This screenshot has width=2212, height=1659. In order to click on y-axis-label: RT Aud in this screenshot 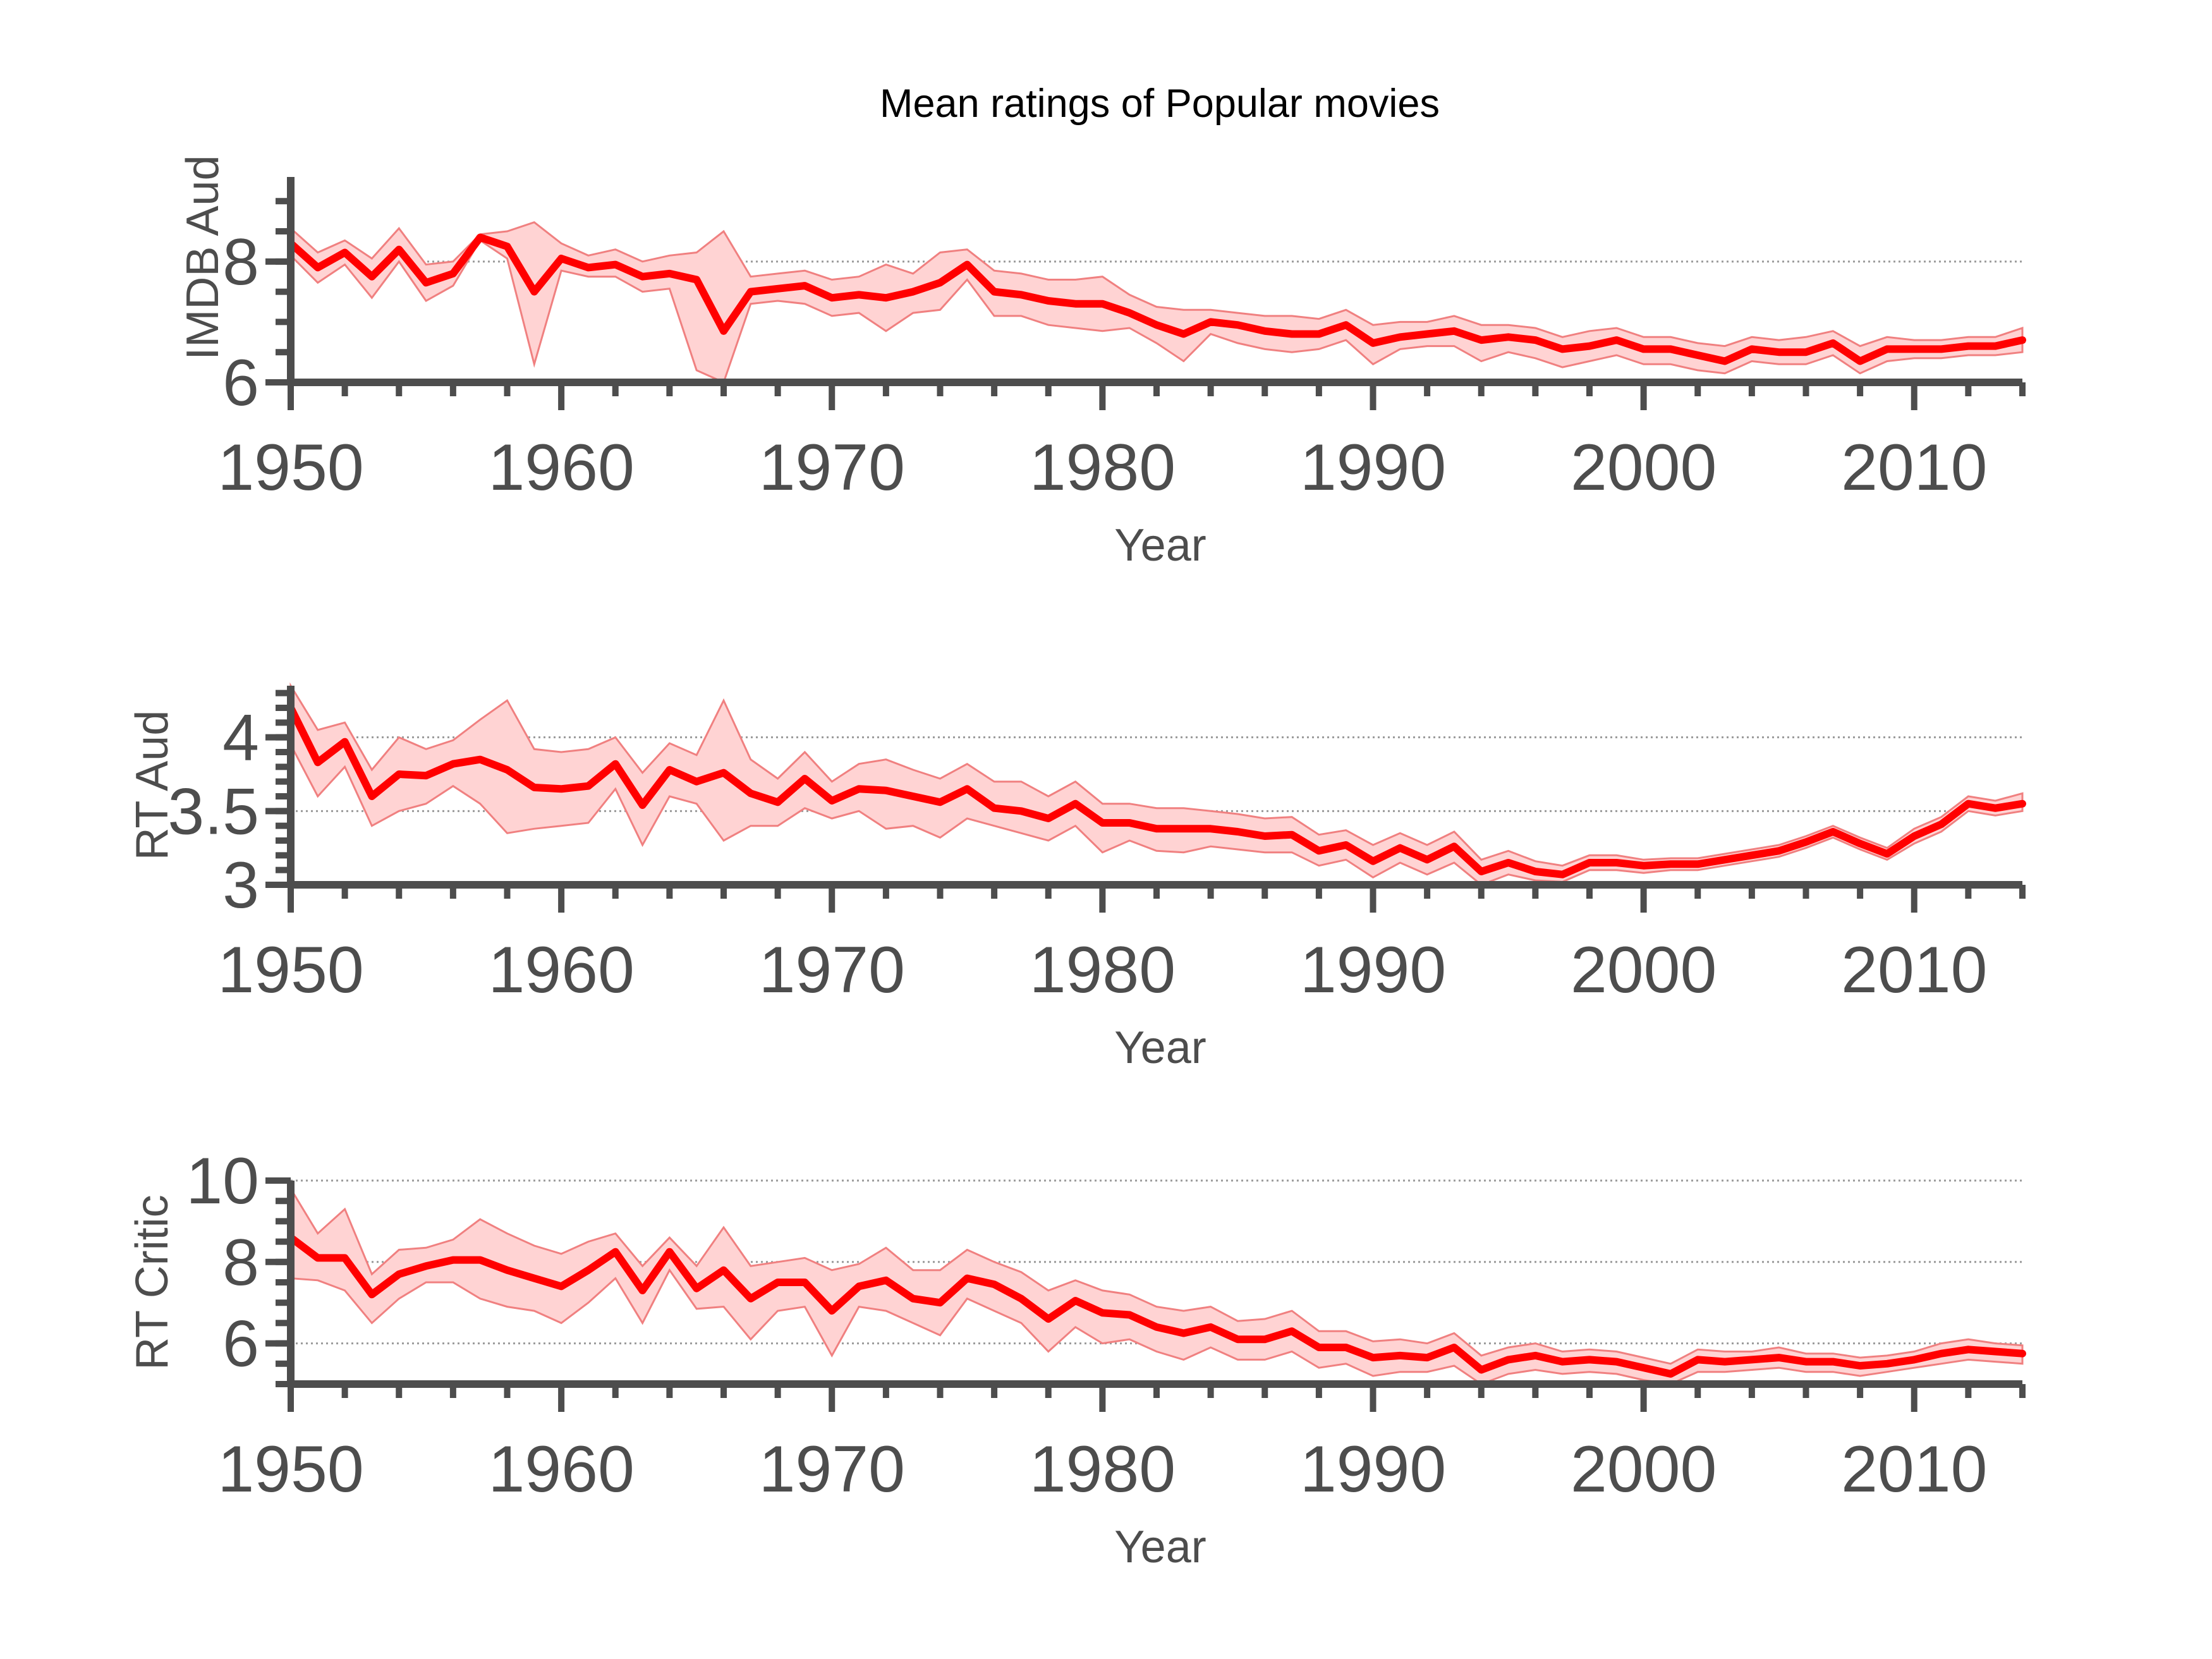, I will do `click(152, 785)`.